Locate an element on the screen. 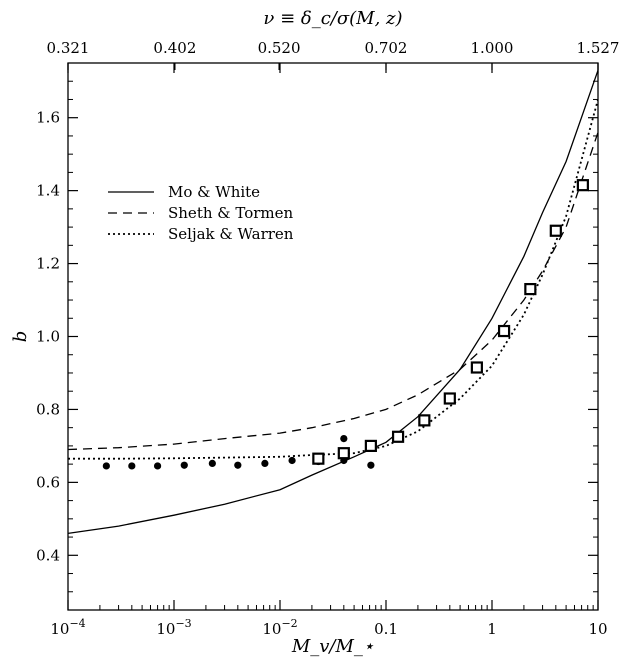 The width and height of the screenshot is (627, 660). y-tick-label: 0.6 is located at coordinates (48, 482).